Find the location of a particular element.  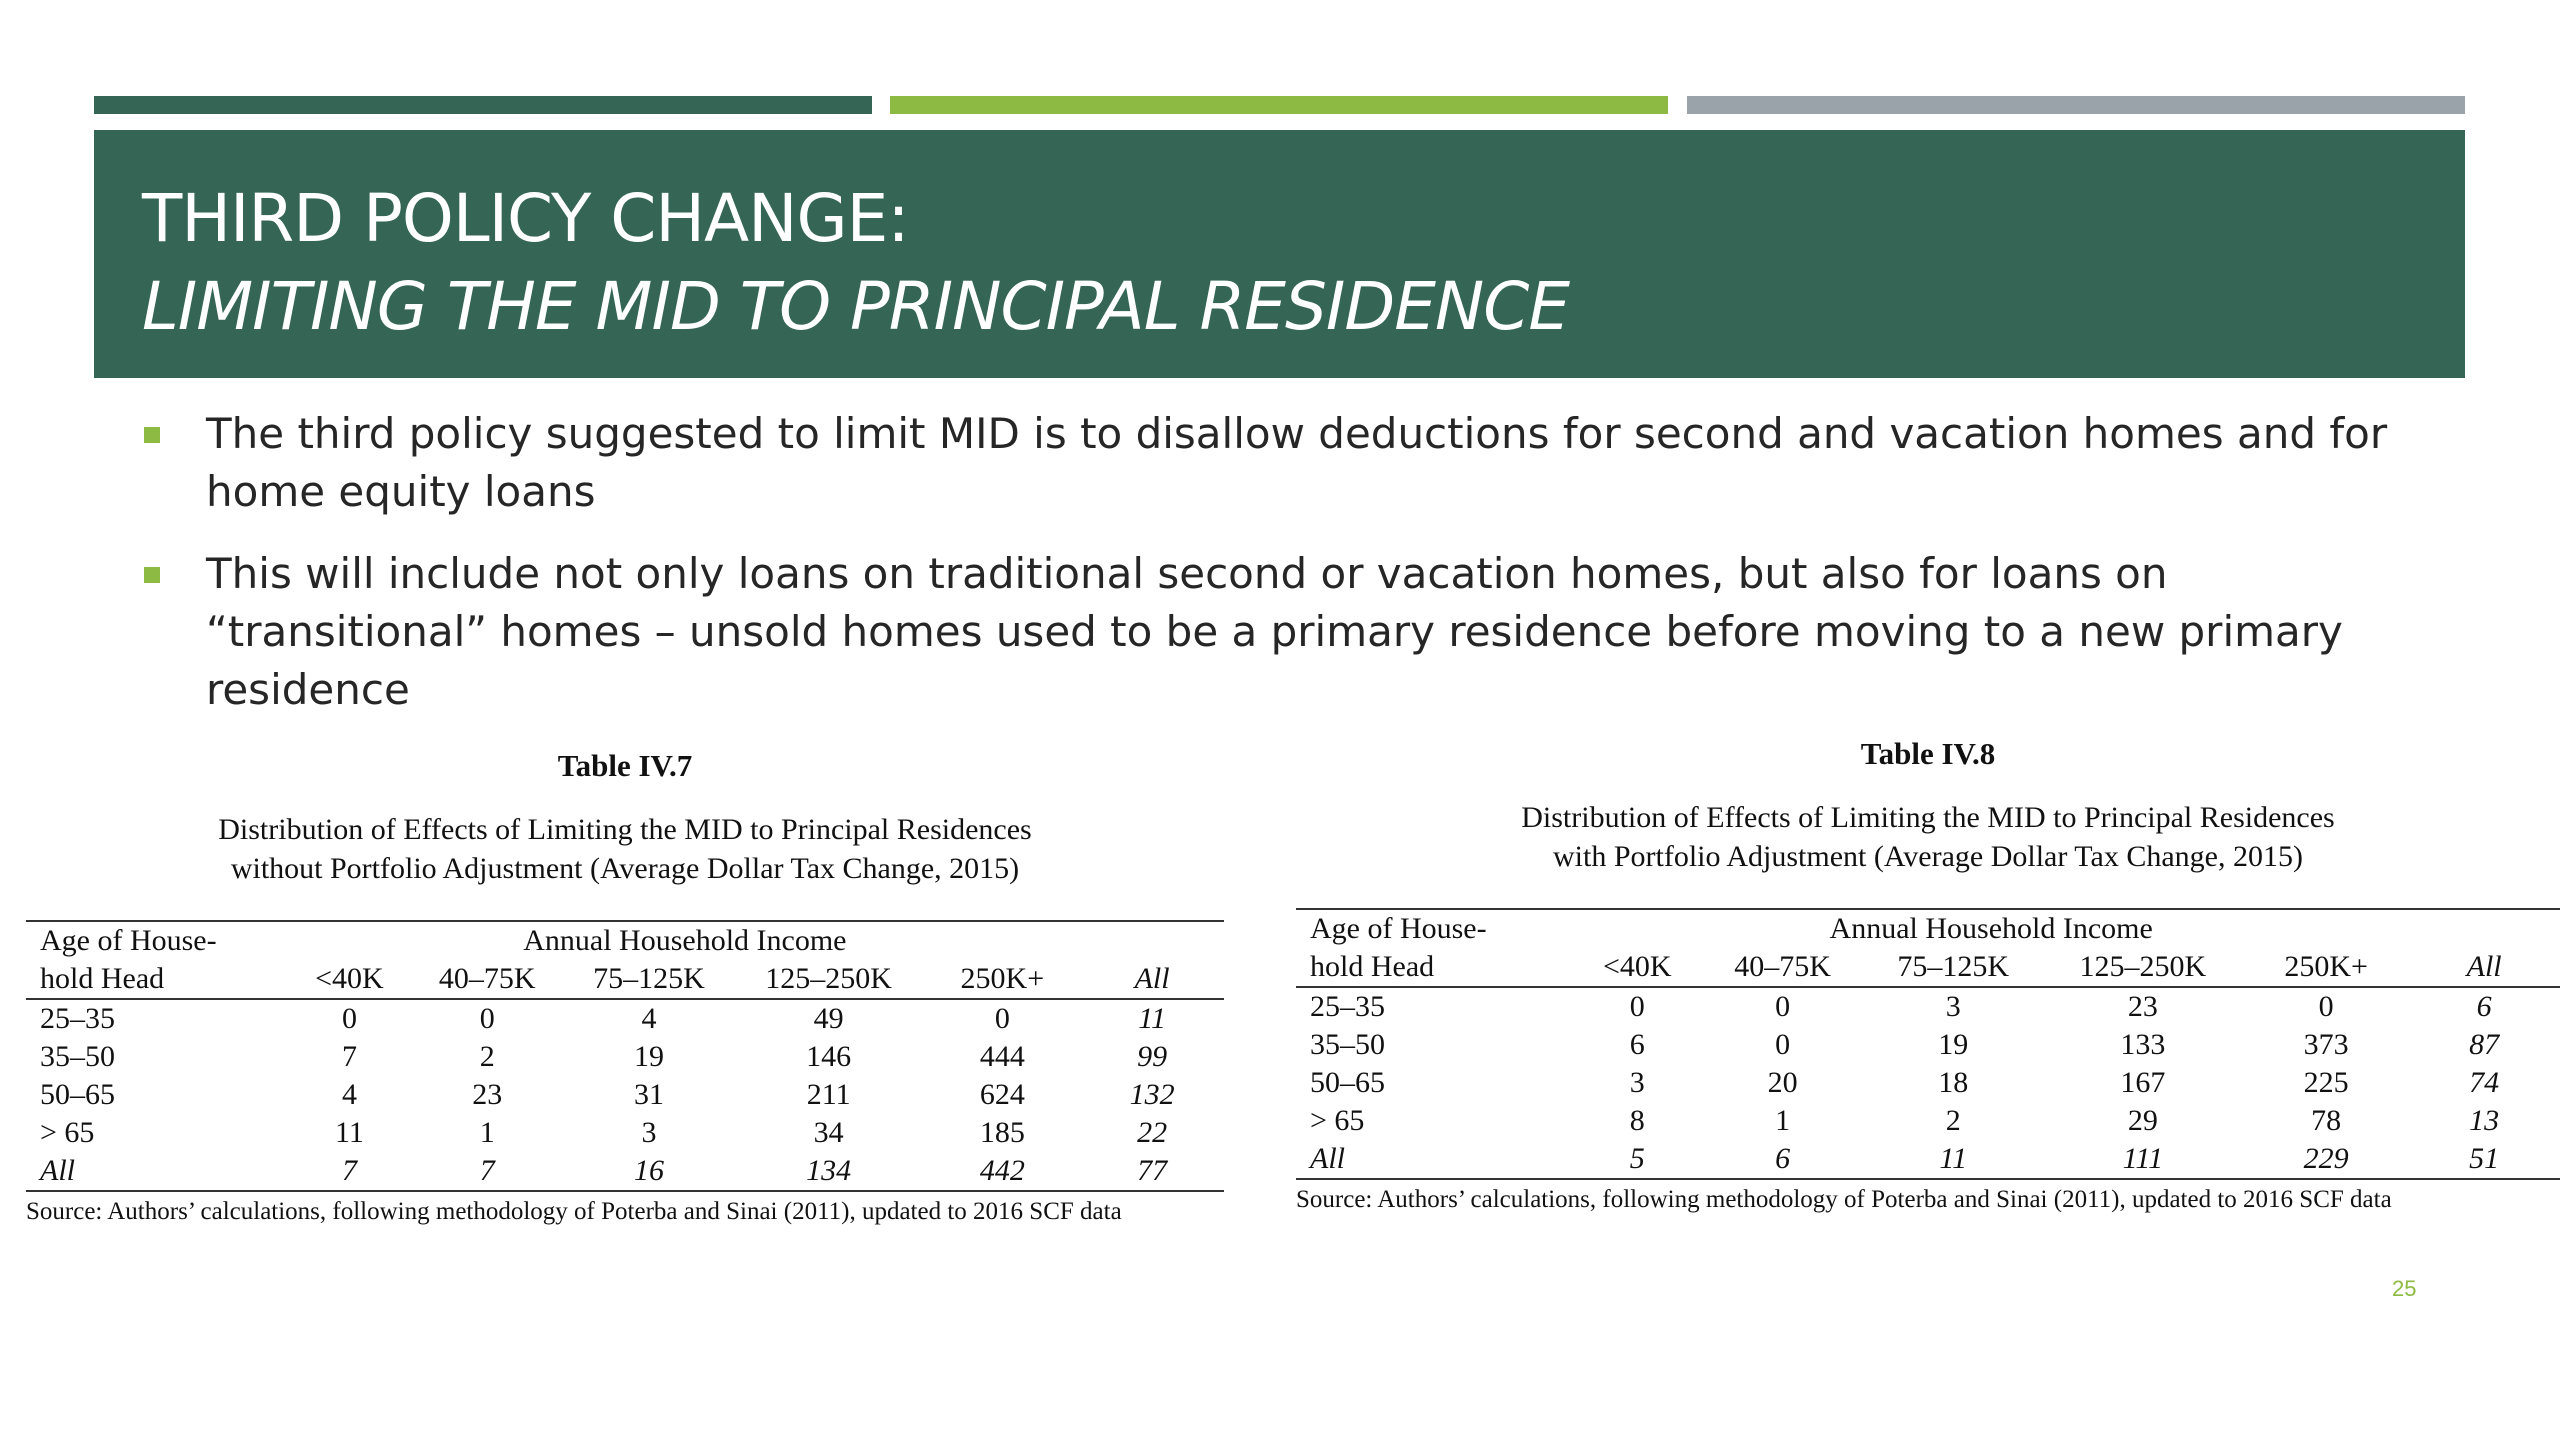

table-cell: 146 is located at coordinates (829, 1056).